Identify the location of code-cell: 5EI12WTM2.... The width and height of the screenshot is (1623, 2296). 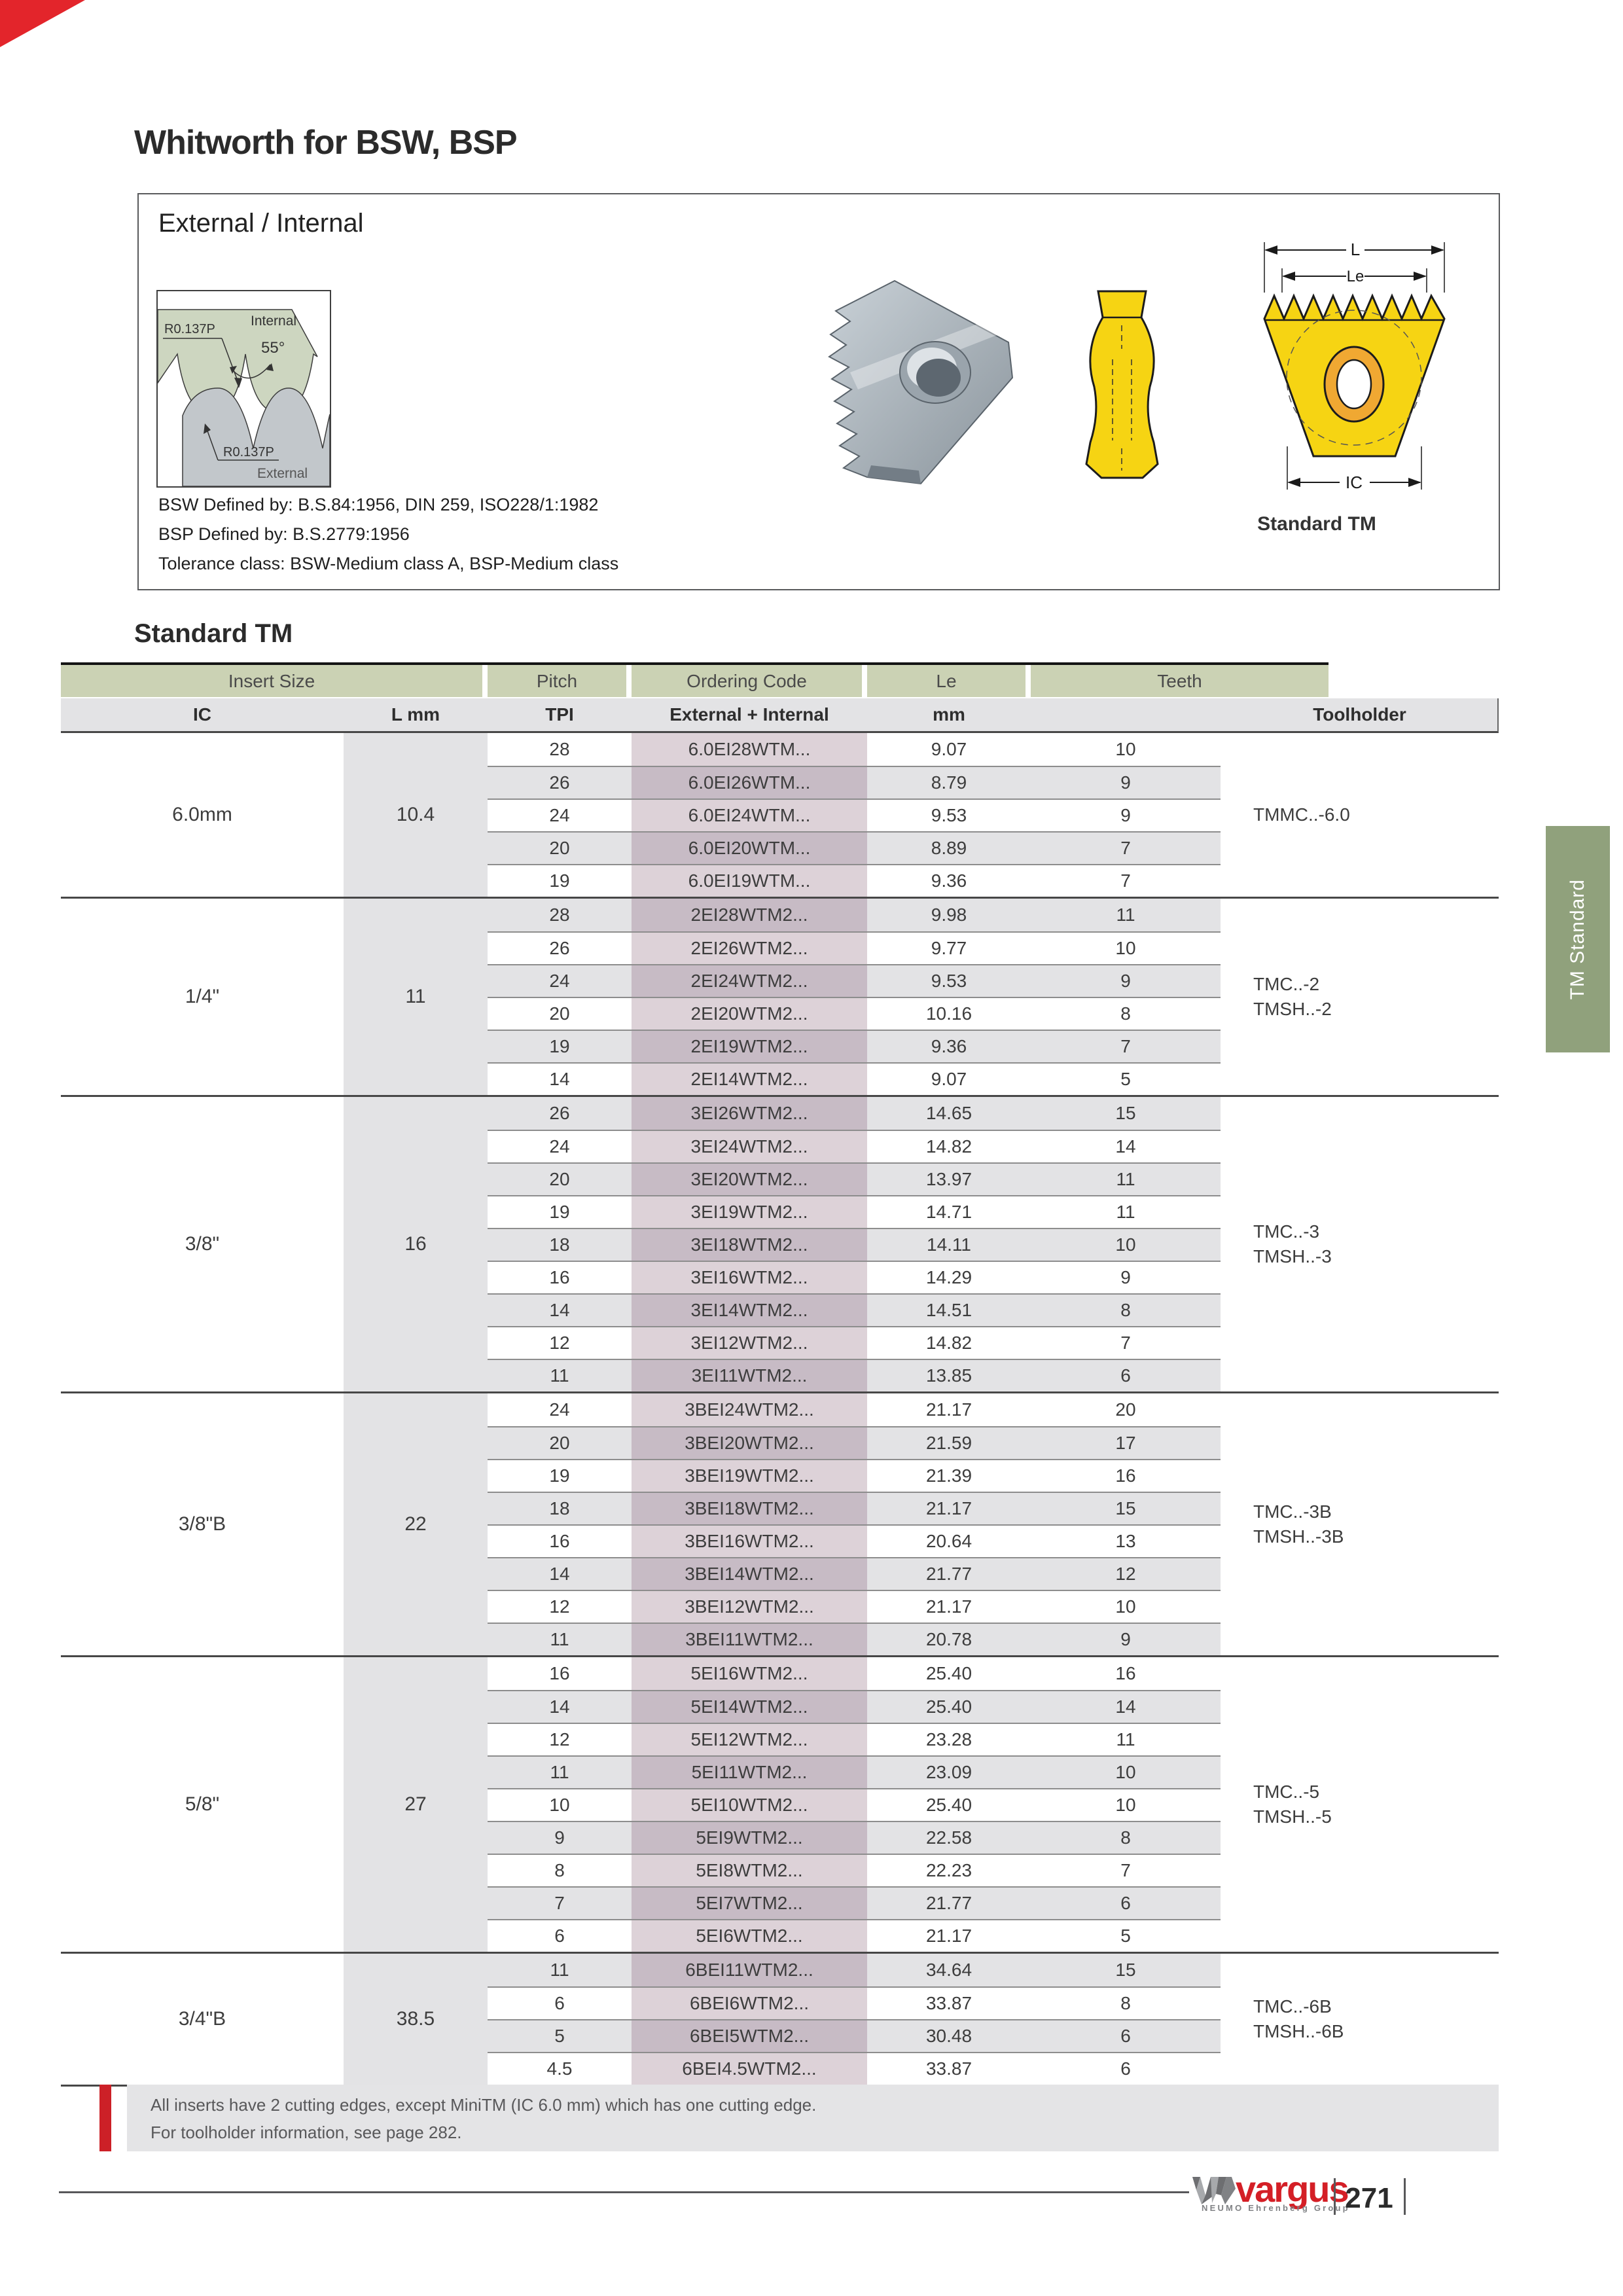
(749, 1739).